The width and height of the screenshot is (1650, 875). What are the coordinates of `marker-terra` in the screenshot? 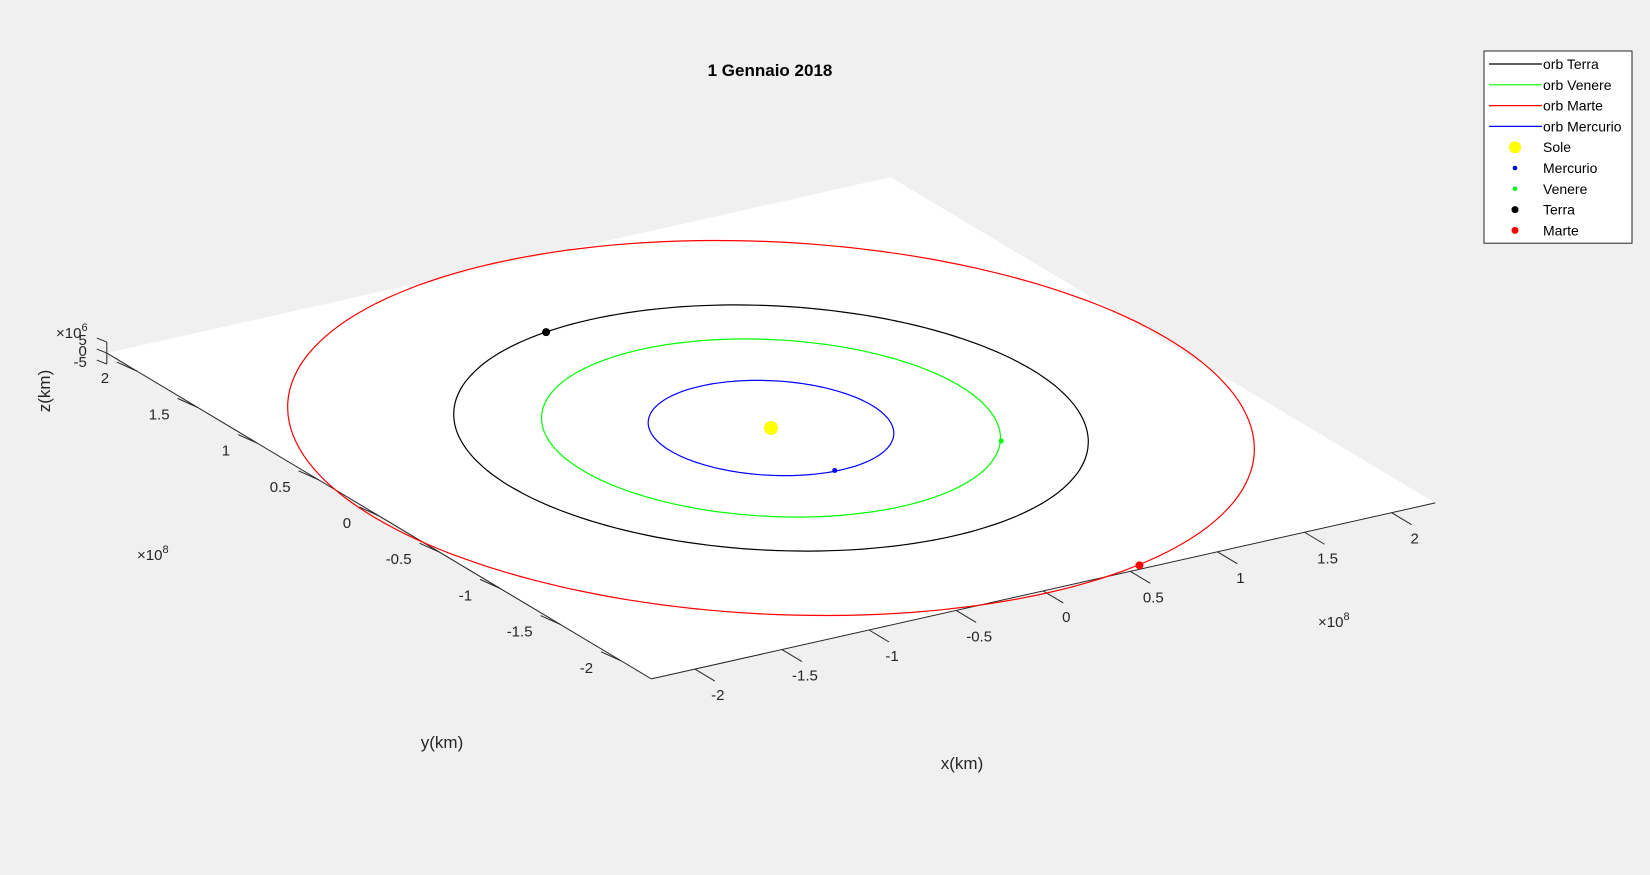 It's located at (546, 332).